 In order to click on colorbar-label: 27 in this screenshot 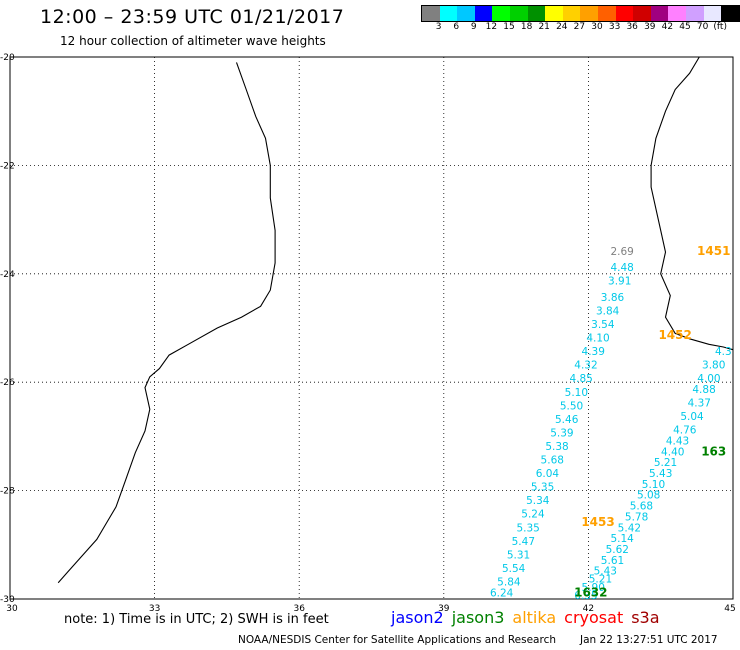, I will do `click(579, 27)`.